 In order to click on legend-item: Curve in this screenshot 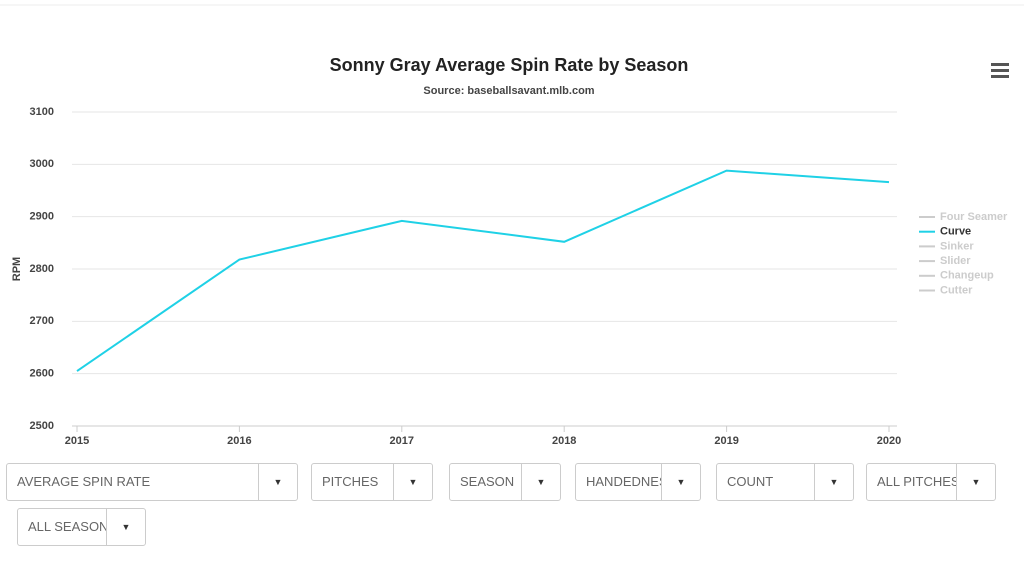, I will do `click(945, 232)`.